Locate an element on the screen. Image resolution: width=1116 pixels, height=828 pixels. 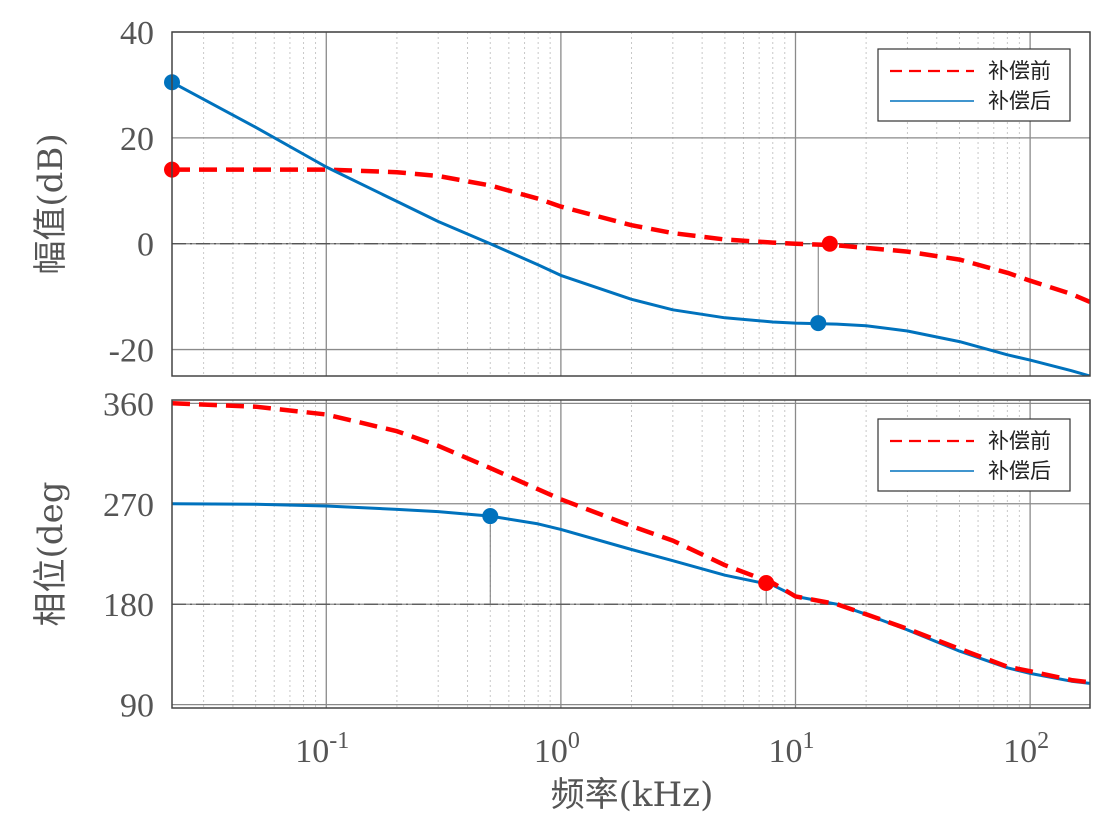
phase-x-tick-labels: 10⁻¹ 10⁰ 10¹ 10² is located at coordinates (672, 749).